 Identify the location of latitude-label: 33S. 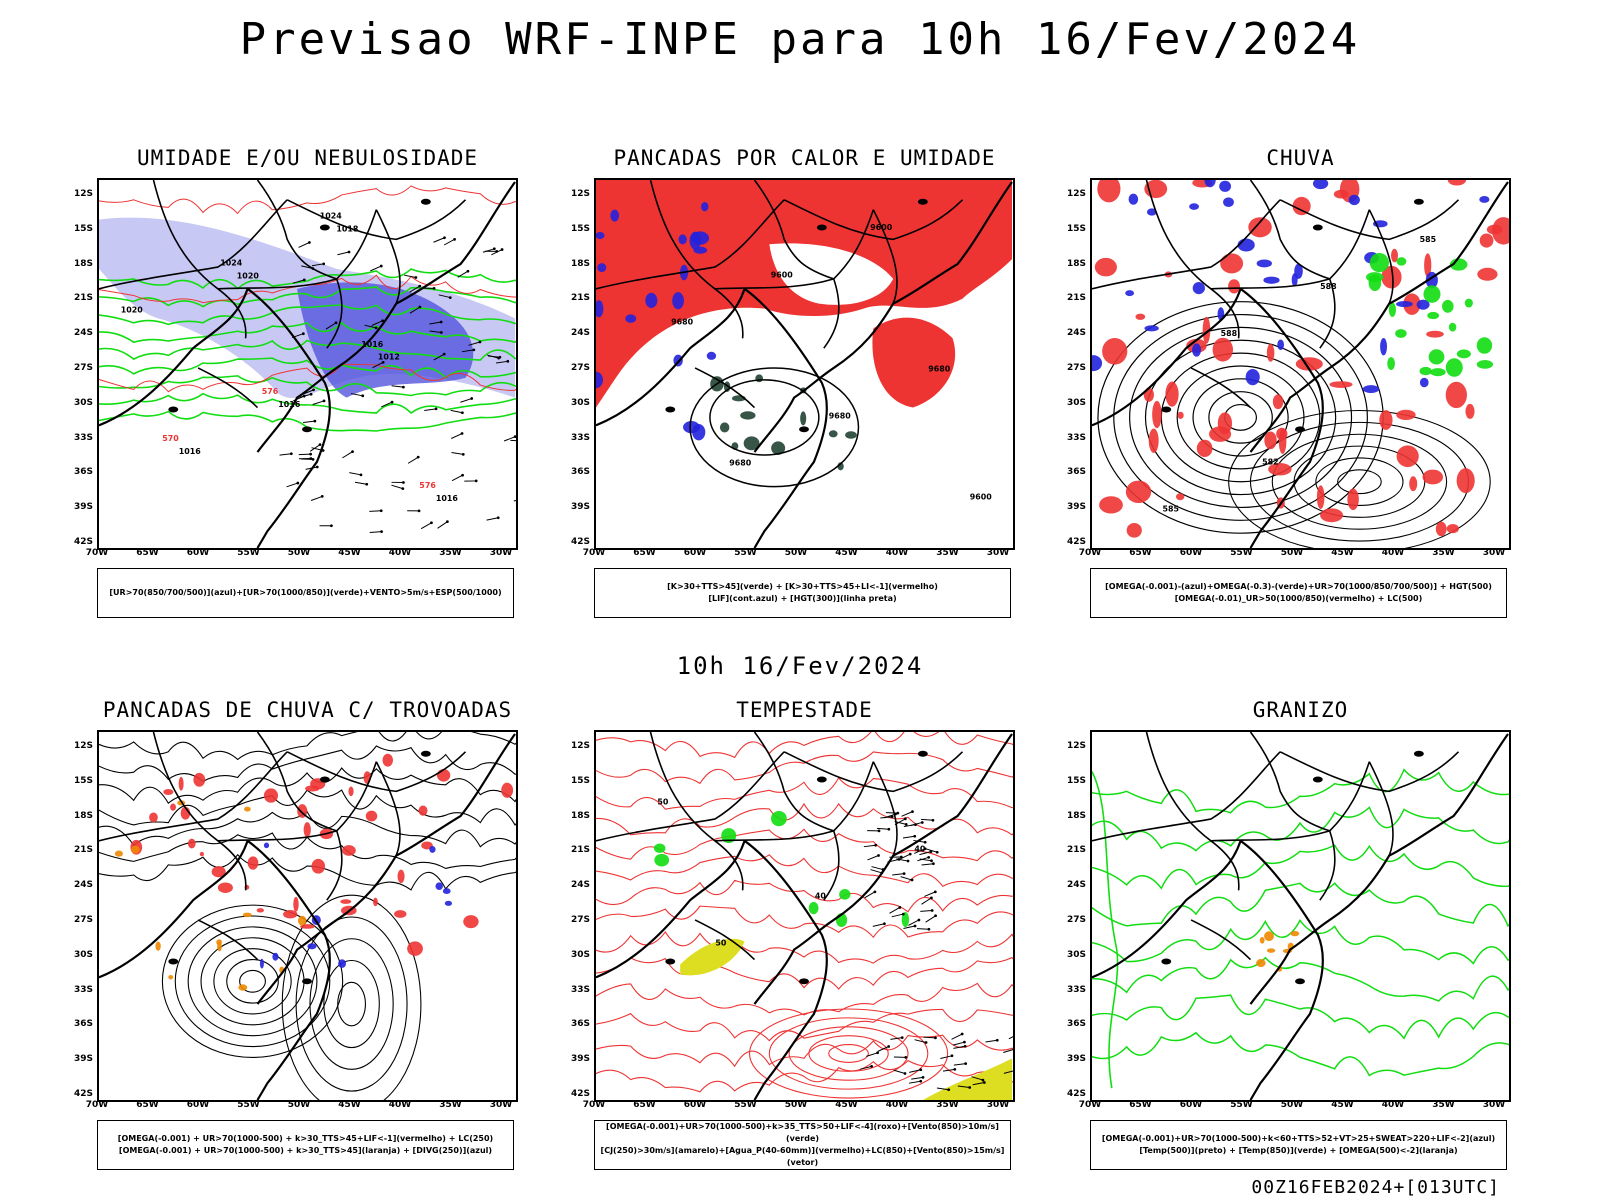
(1076, 989).